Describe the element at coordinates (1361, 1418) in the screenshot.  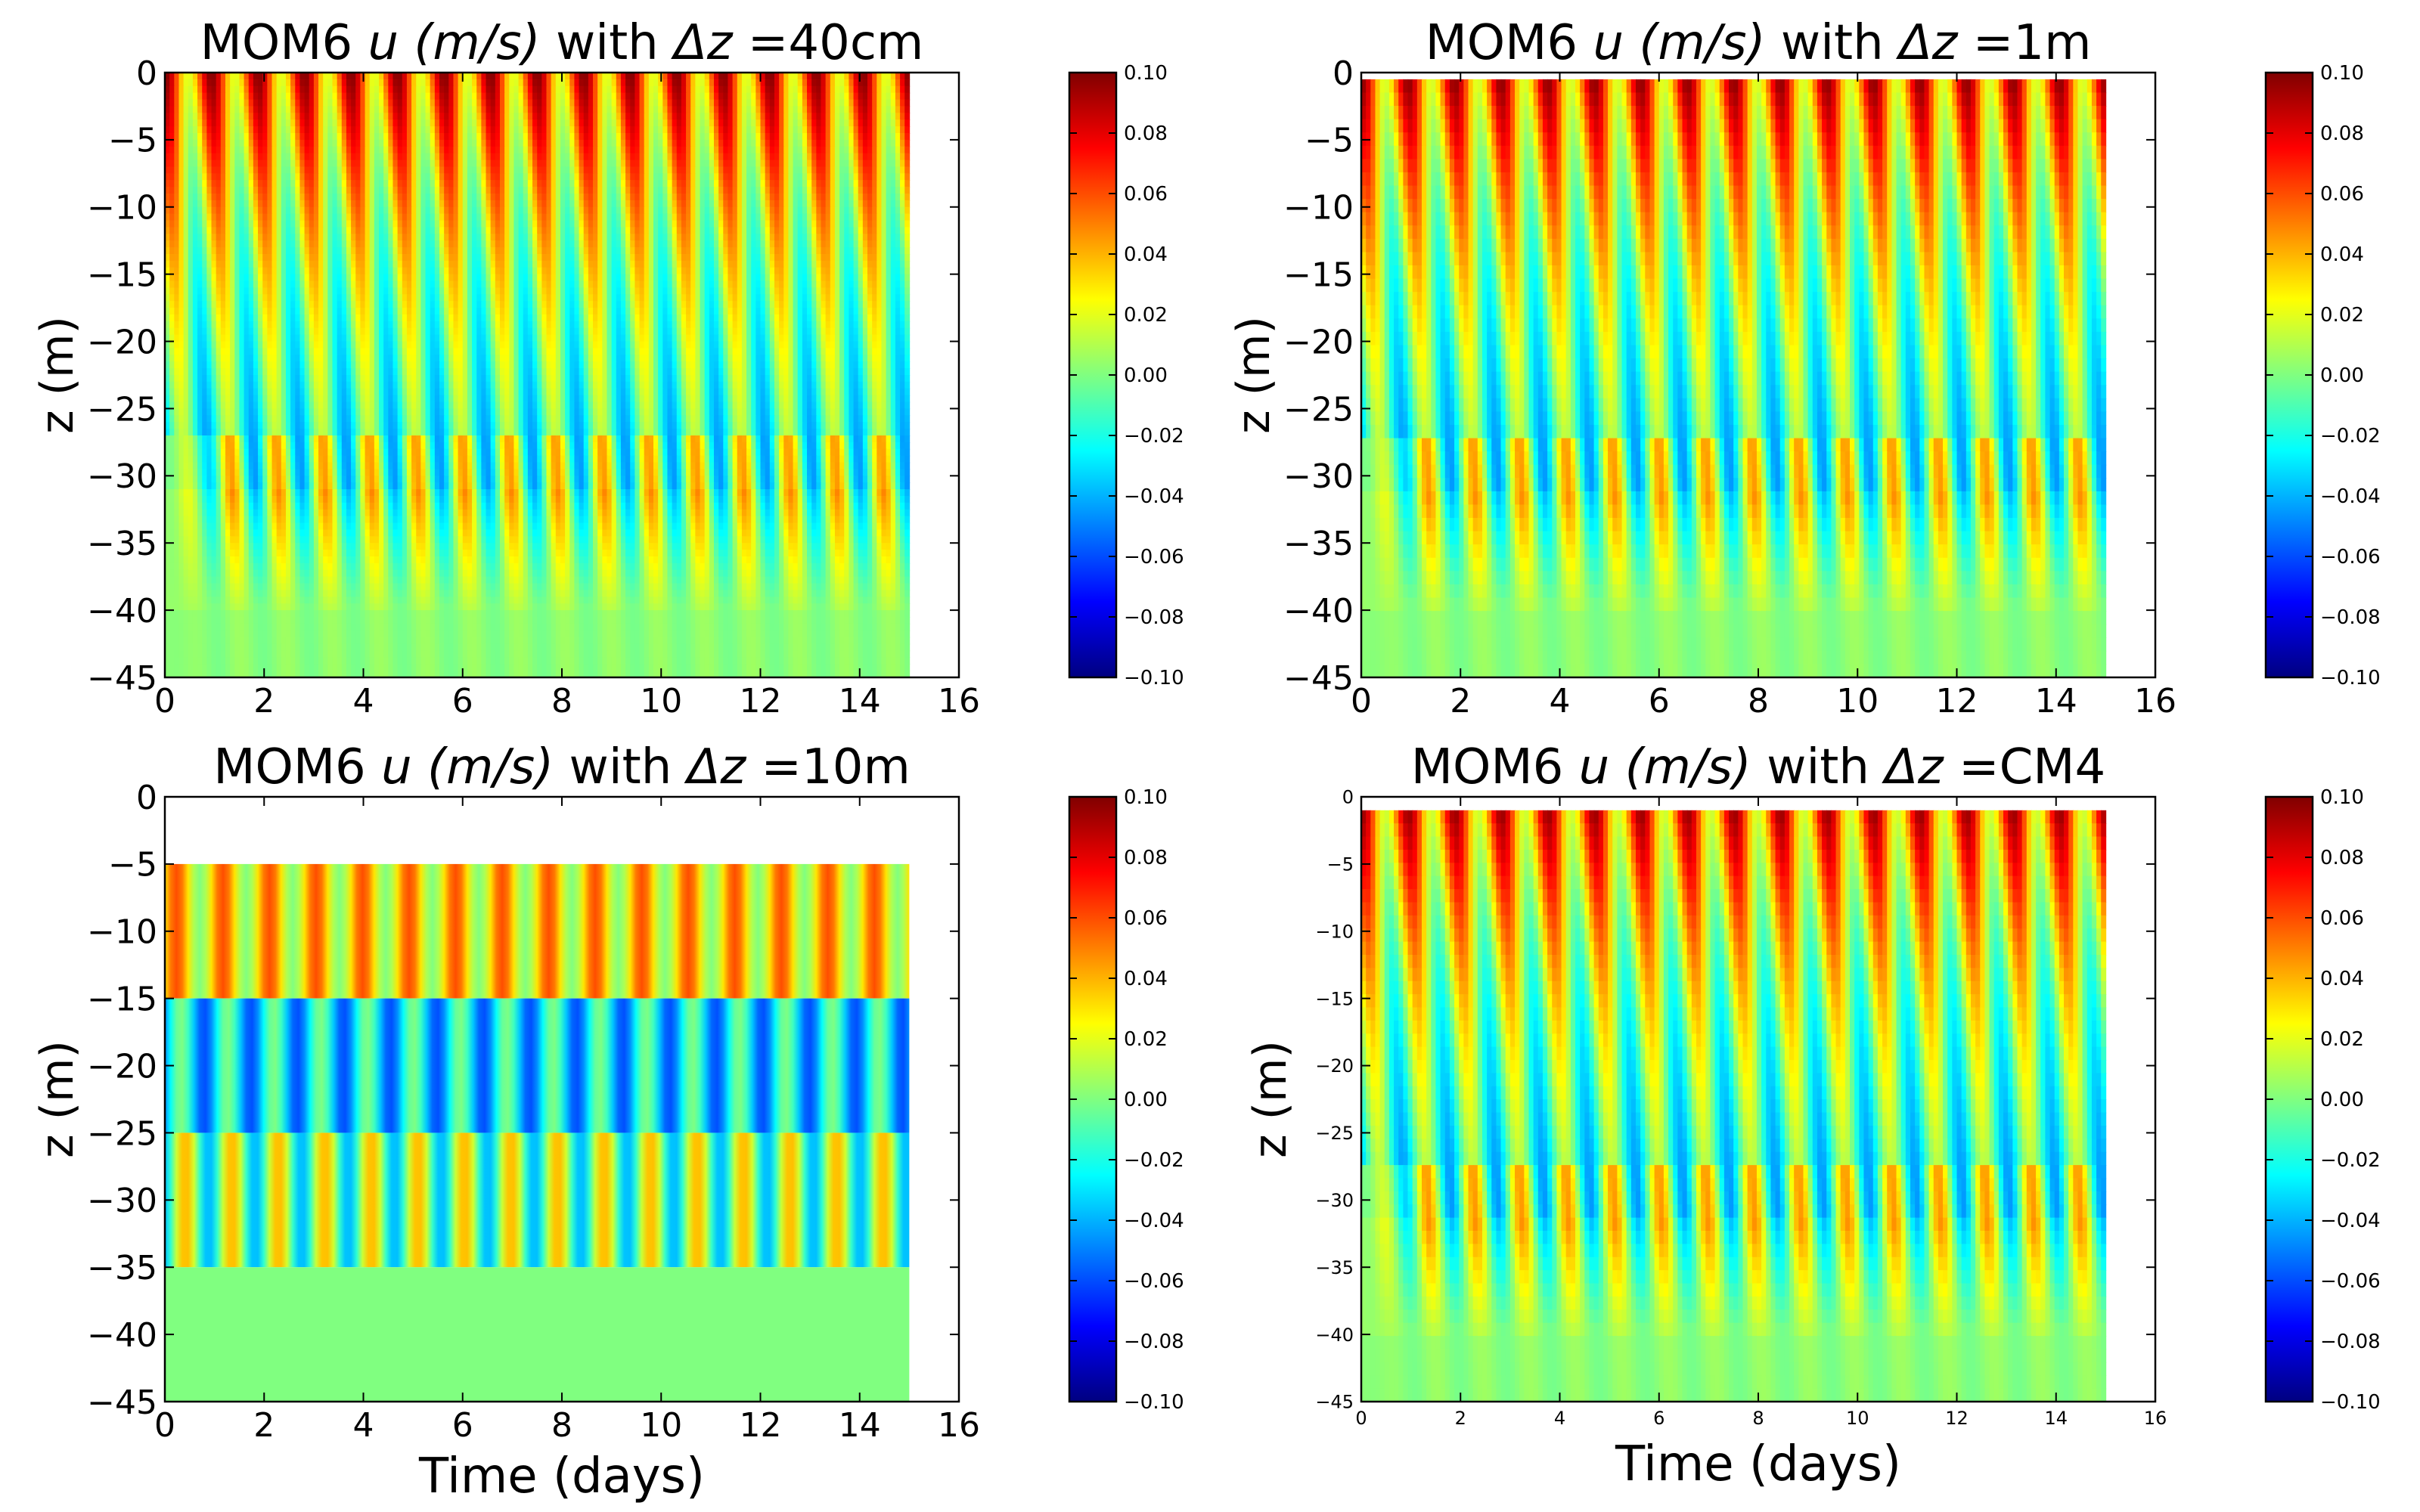
I see `x-tick-label: 0` at that location.